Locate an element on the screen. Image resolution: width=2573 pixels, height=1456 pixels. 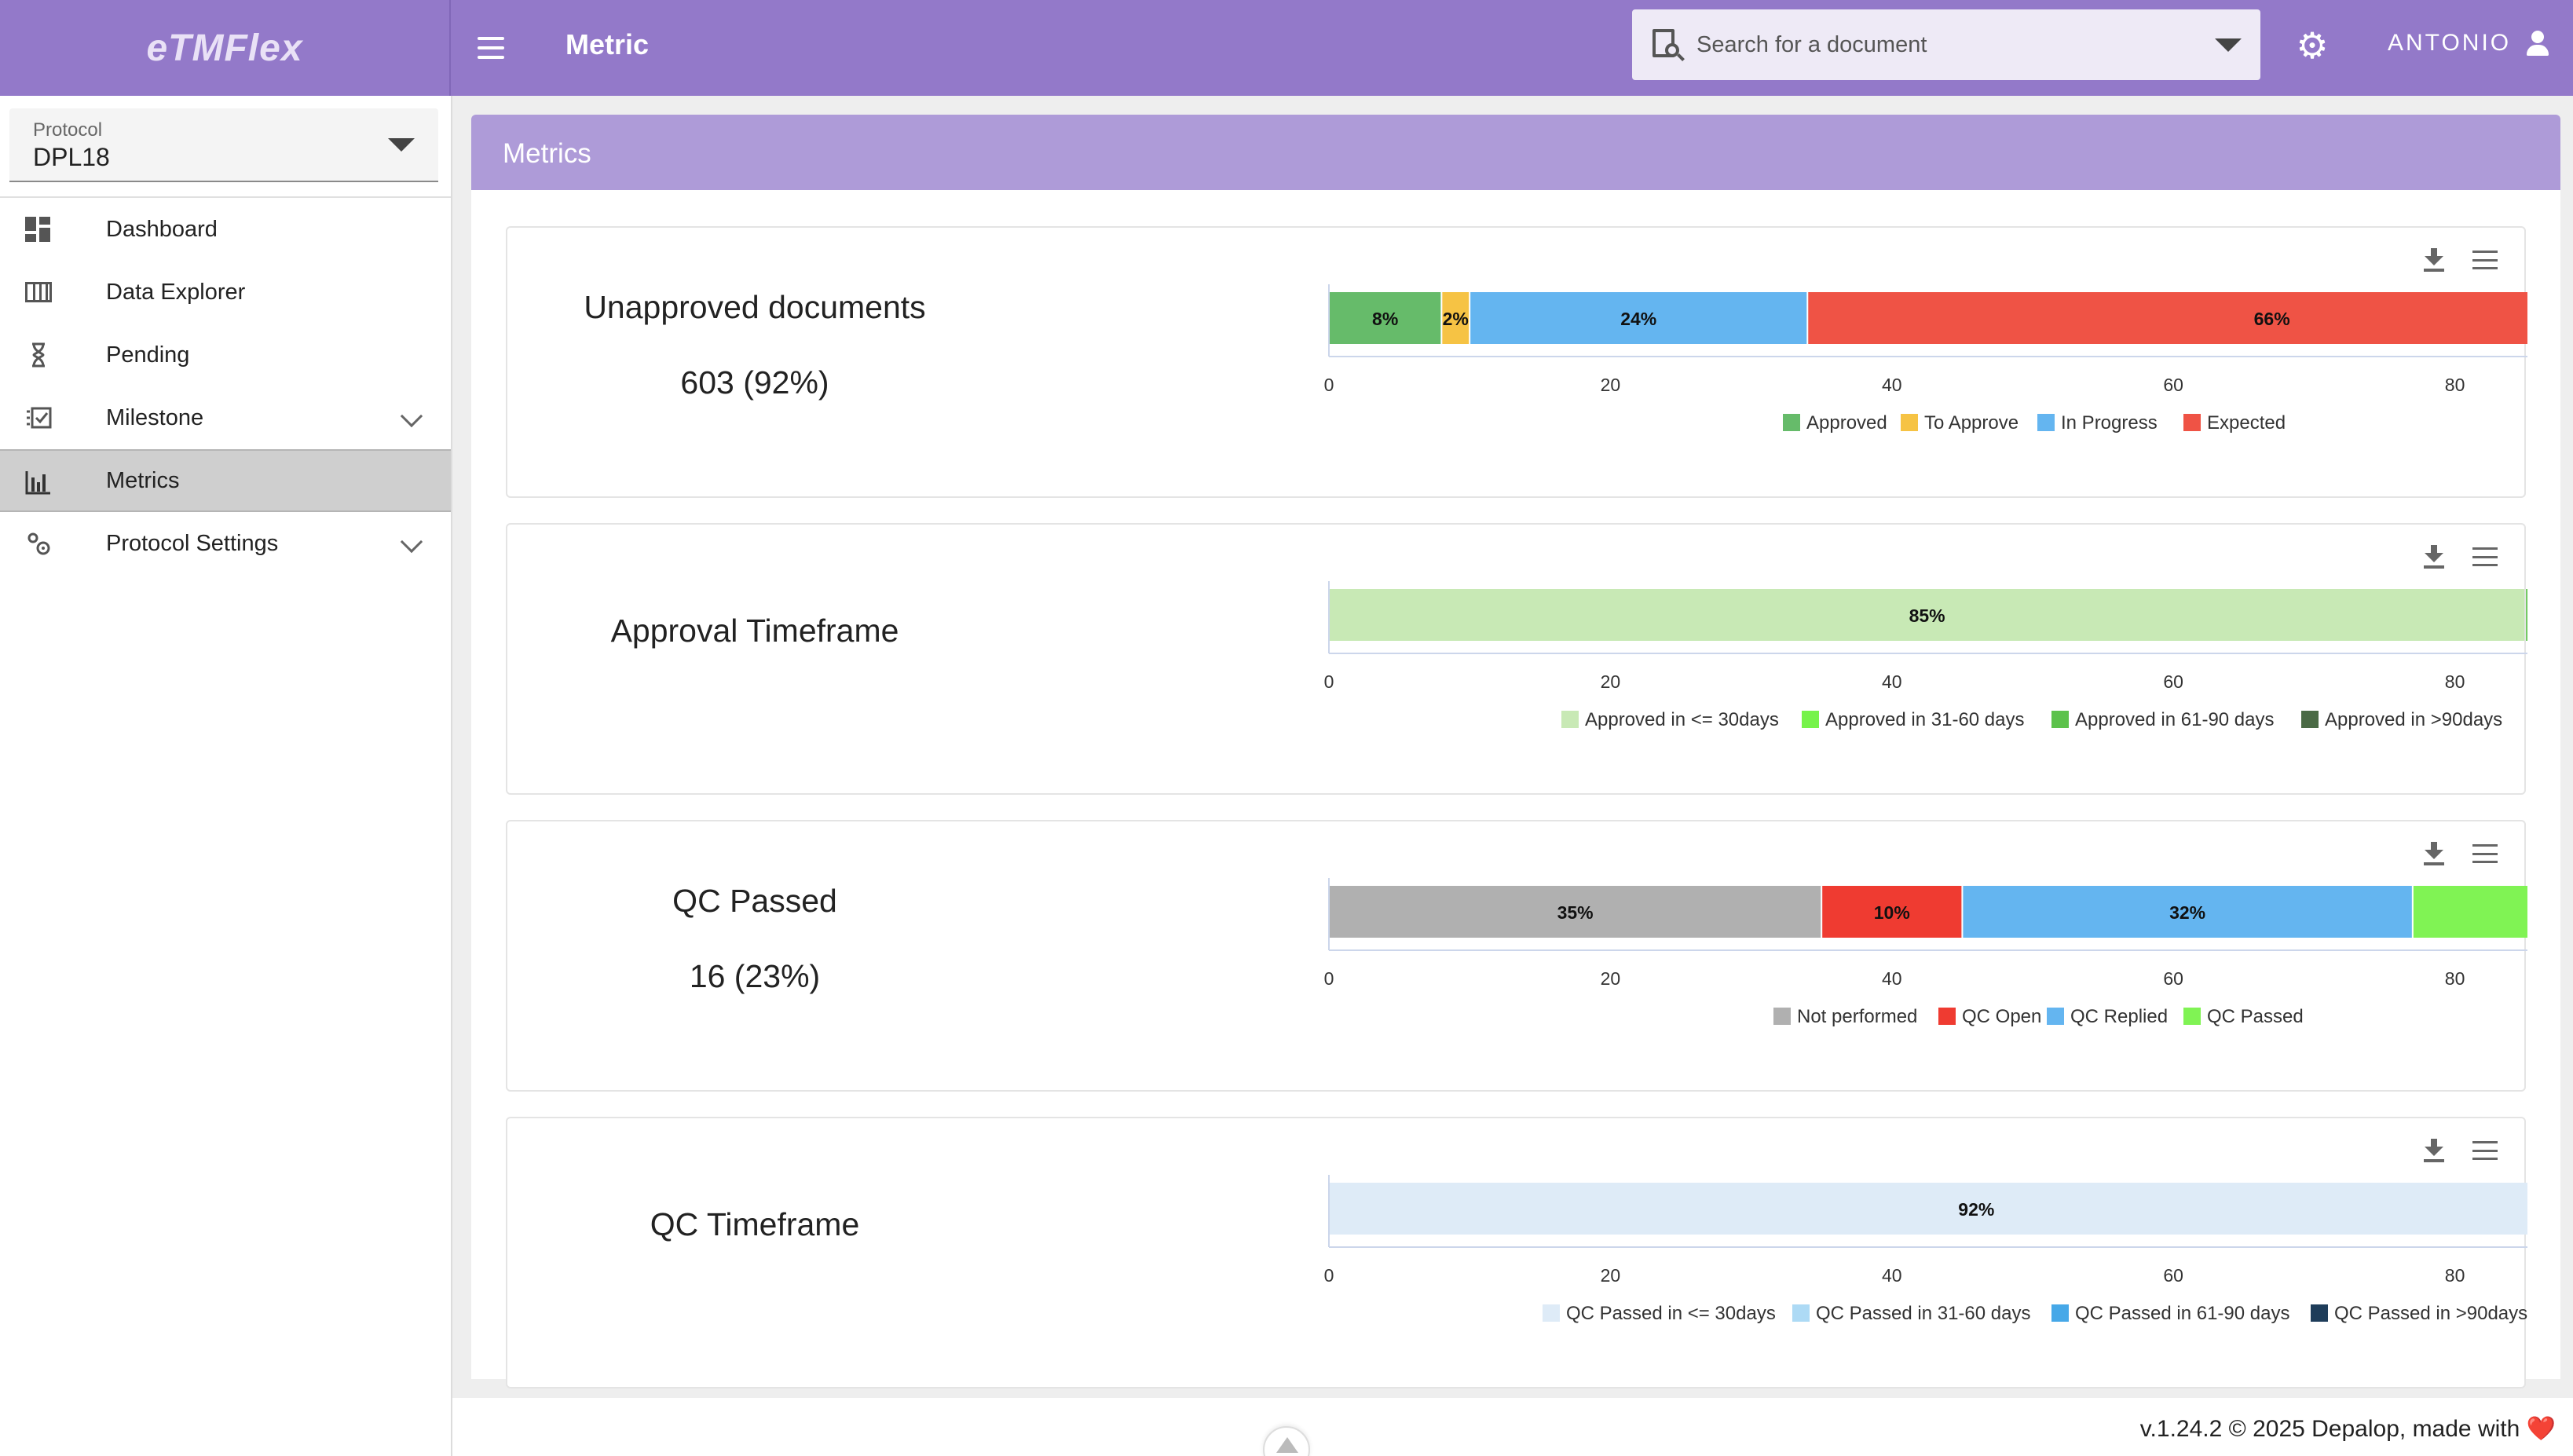
protocol-select: Protocol DPL18 is located at coordinates (224, 145).